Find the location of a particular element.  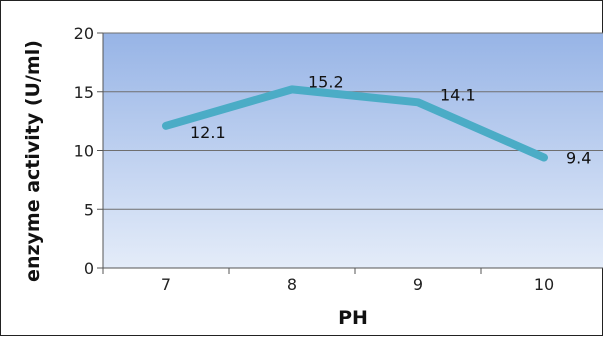

series-polyline is located at coordinates (355, 123).